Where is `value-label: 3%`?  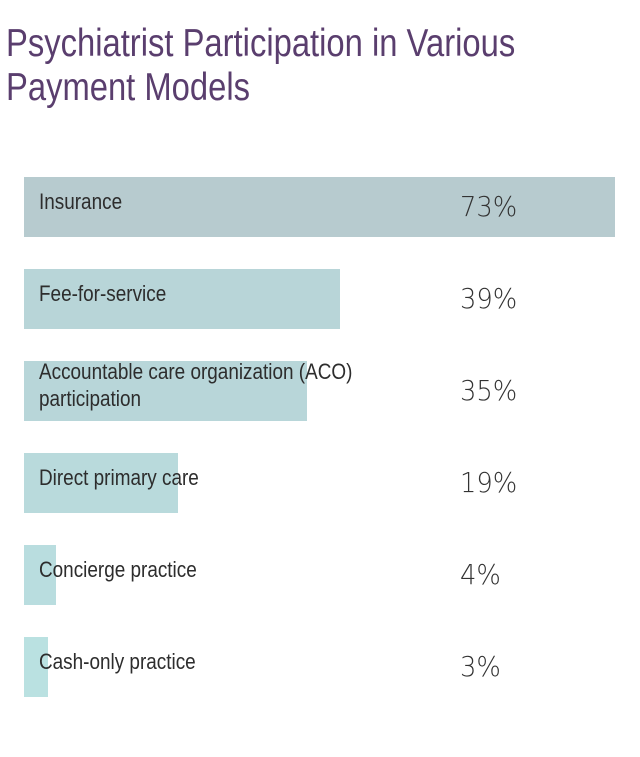
value-label: 3% is located at coordinates (480, 666).